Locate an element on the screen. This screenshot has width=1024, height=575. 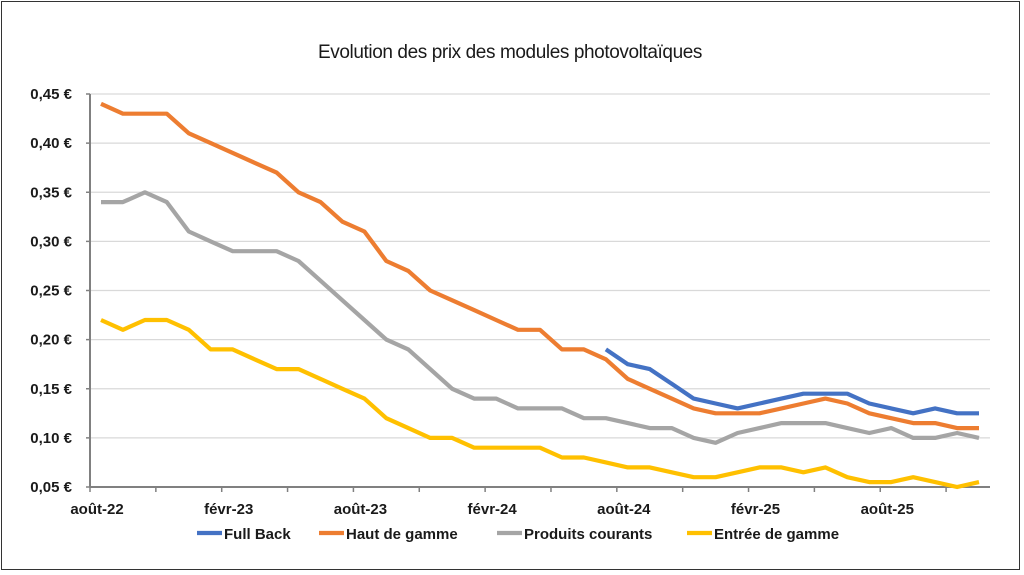
y-tick-label: 0,35 € is located at coordinates (51, 192).